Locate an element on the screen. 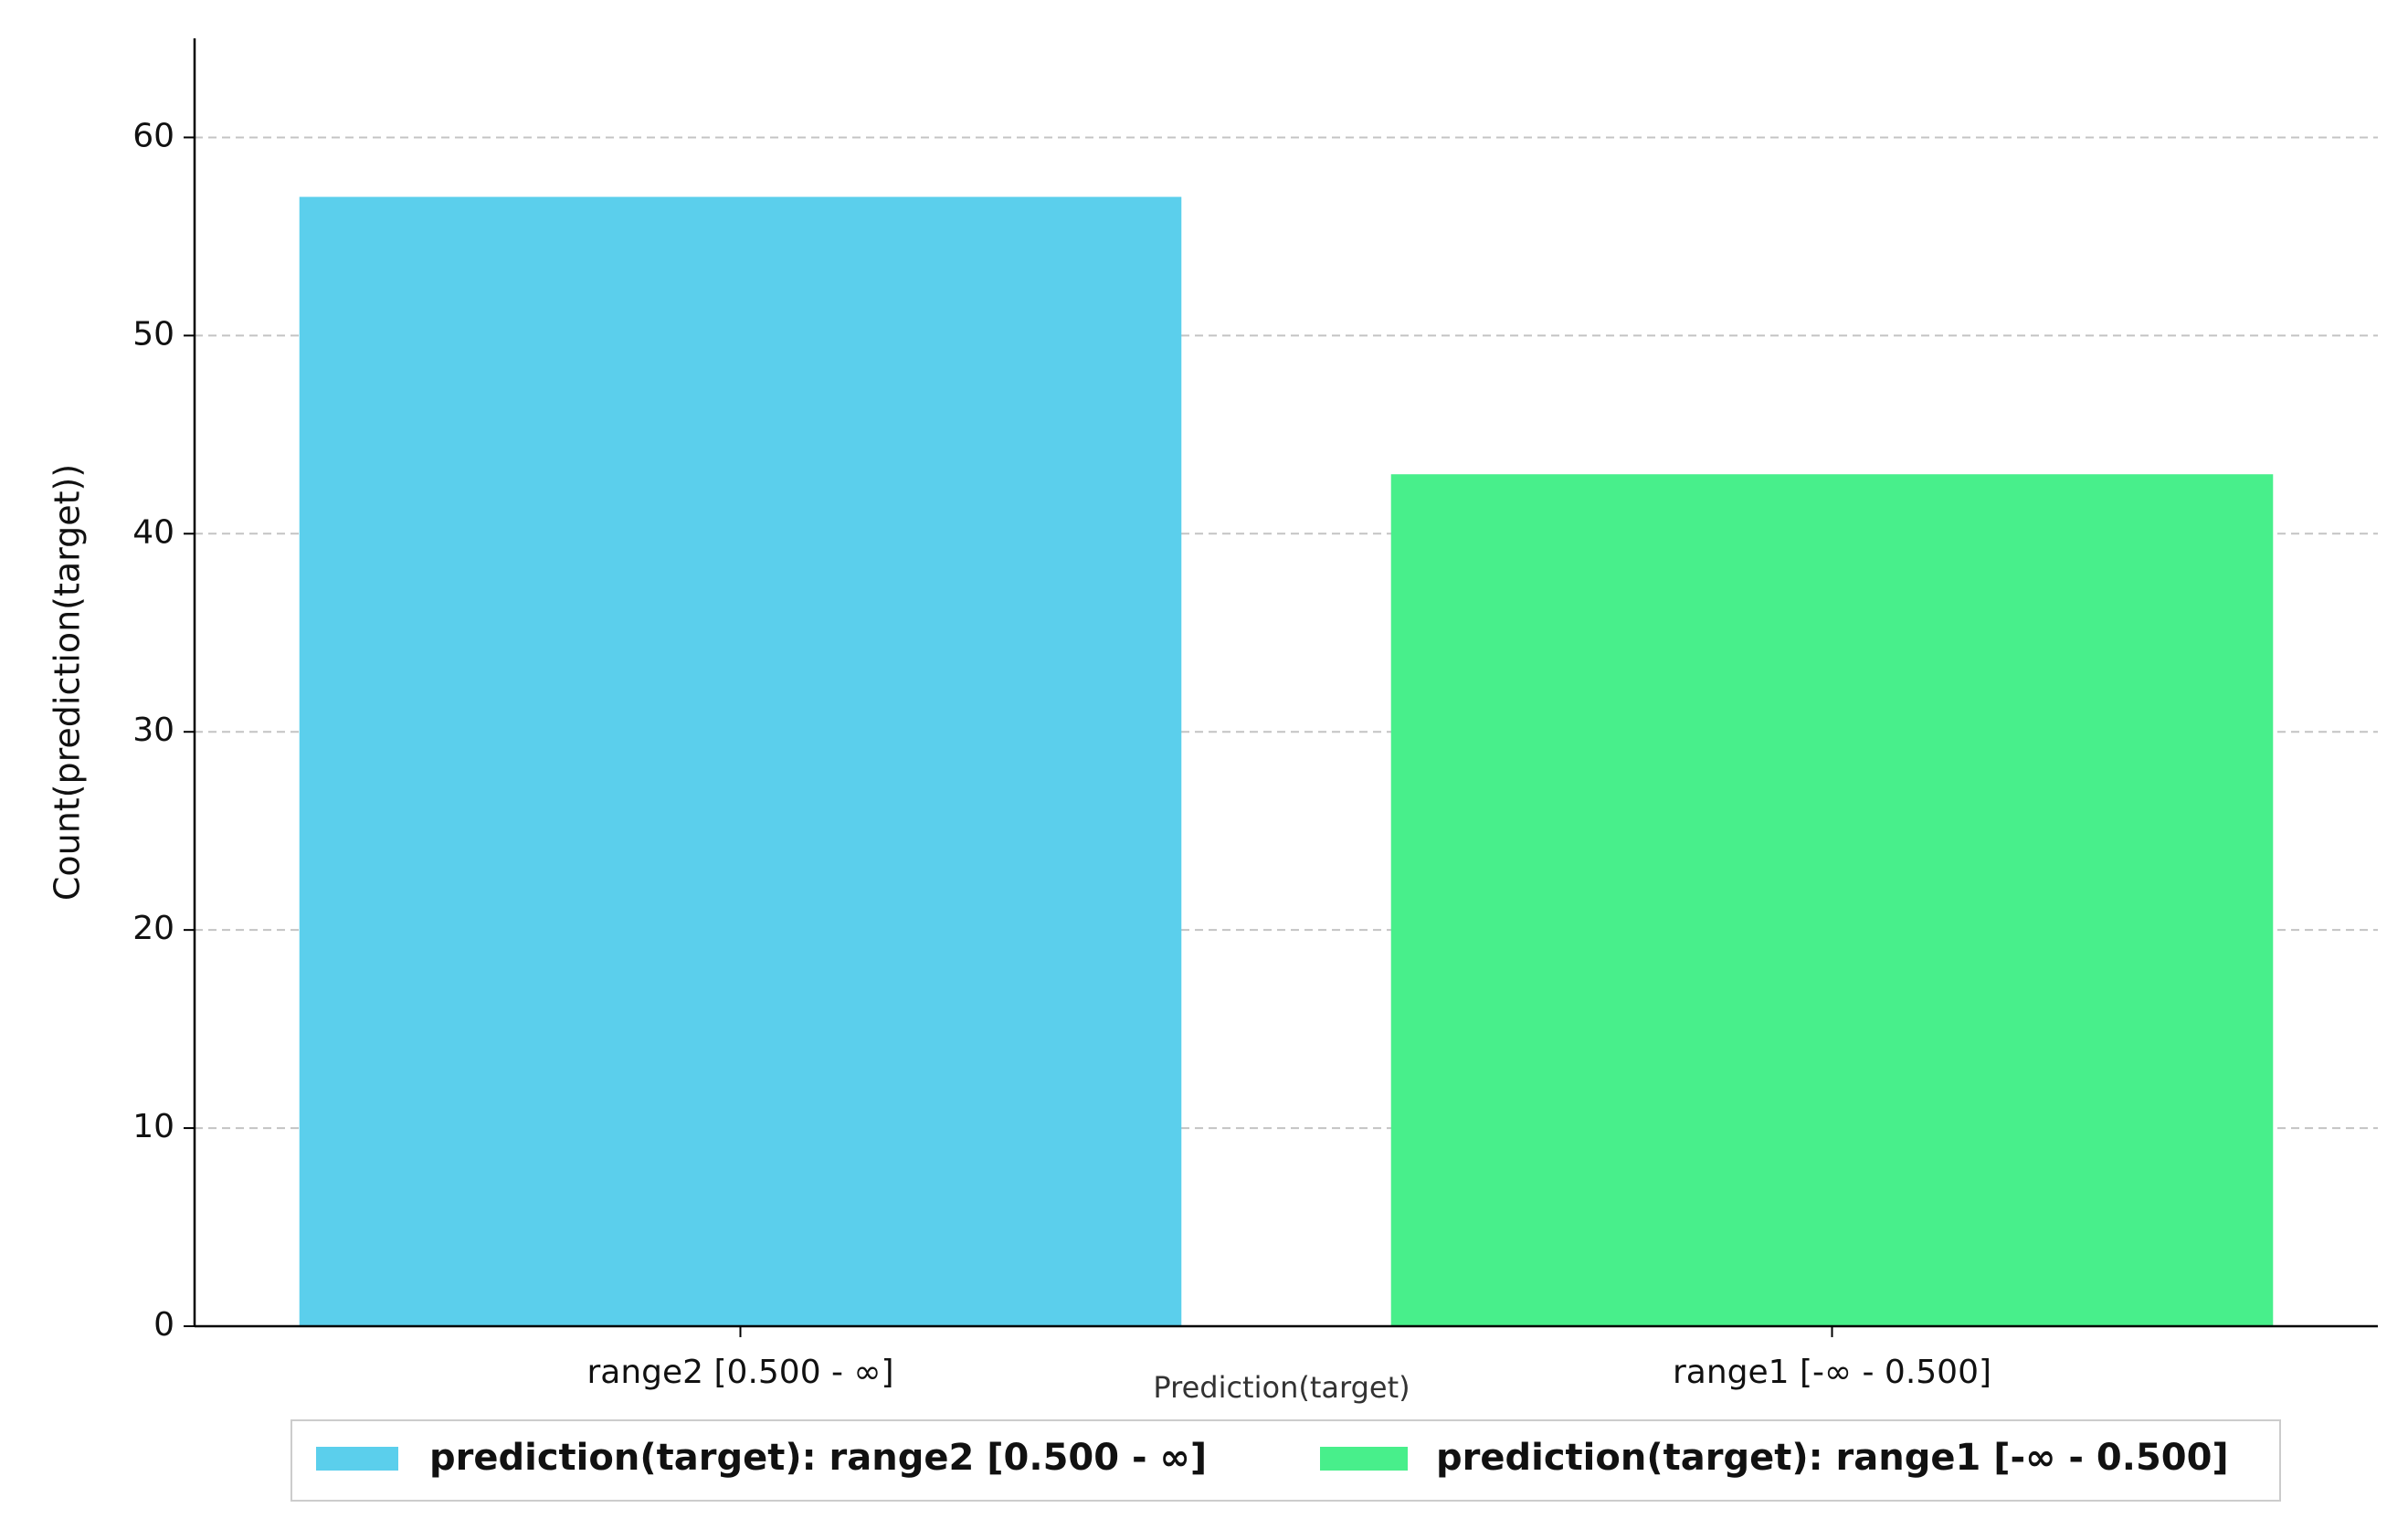 This screenshot has height=1529, width=2408. y-tick-label: 40 is located at coordinates (153, 532).